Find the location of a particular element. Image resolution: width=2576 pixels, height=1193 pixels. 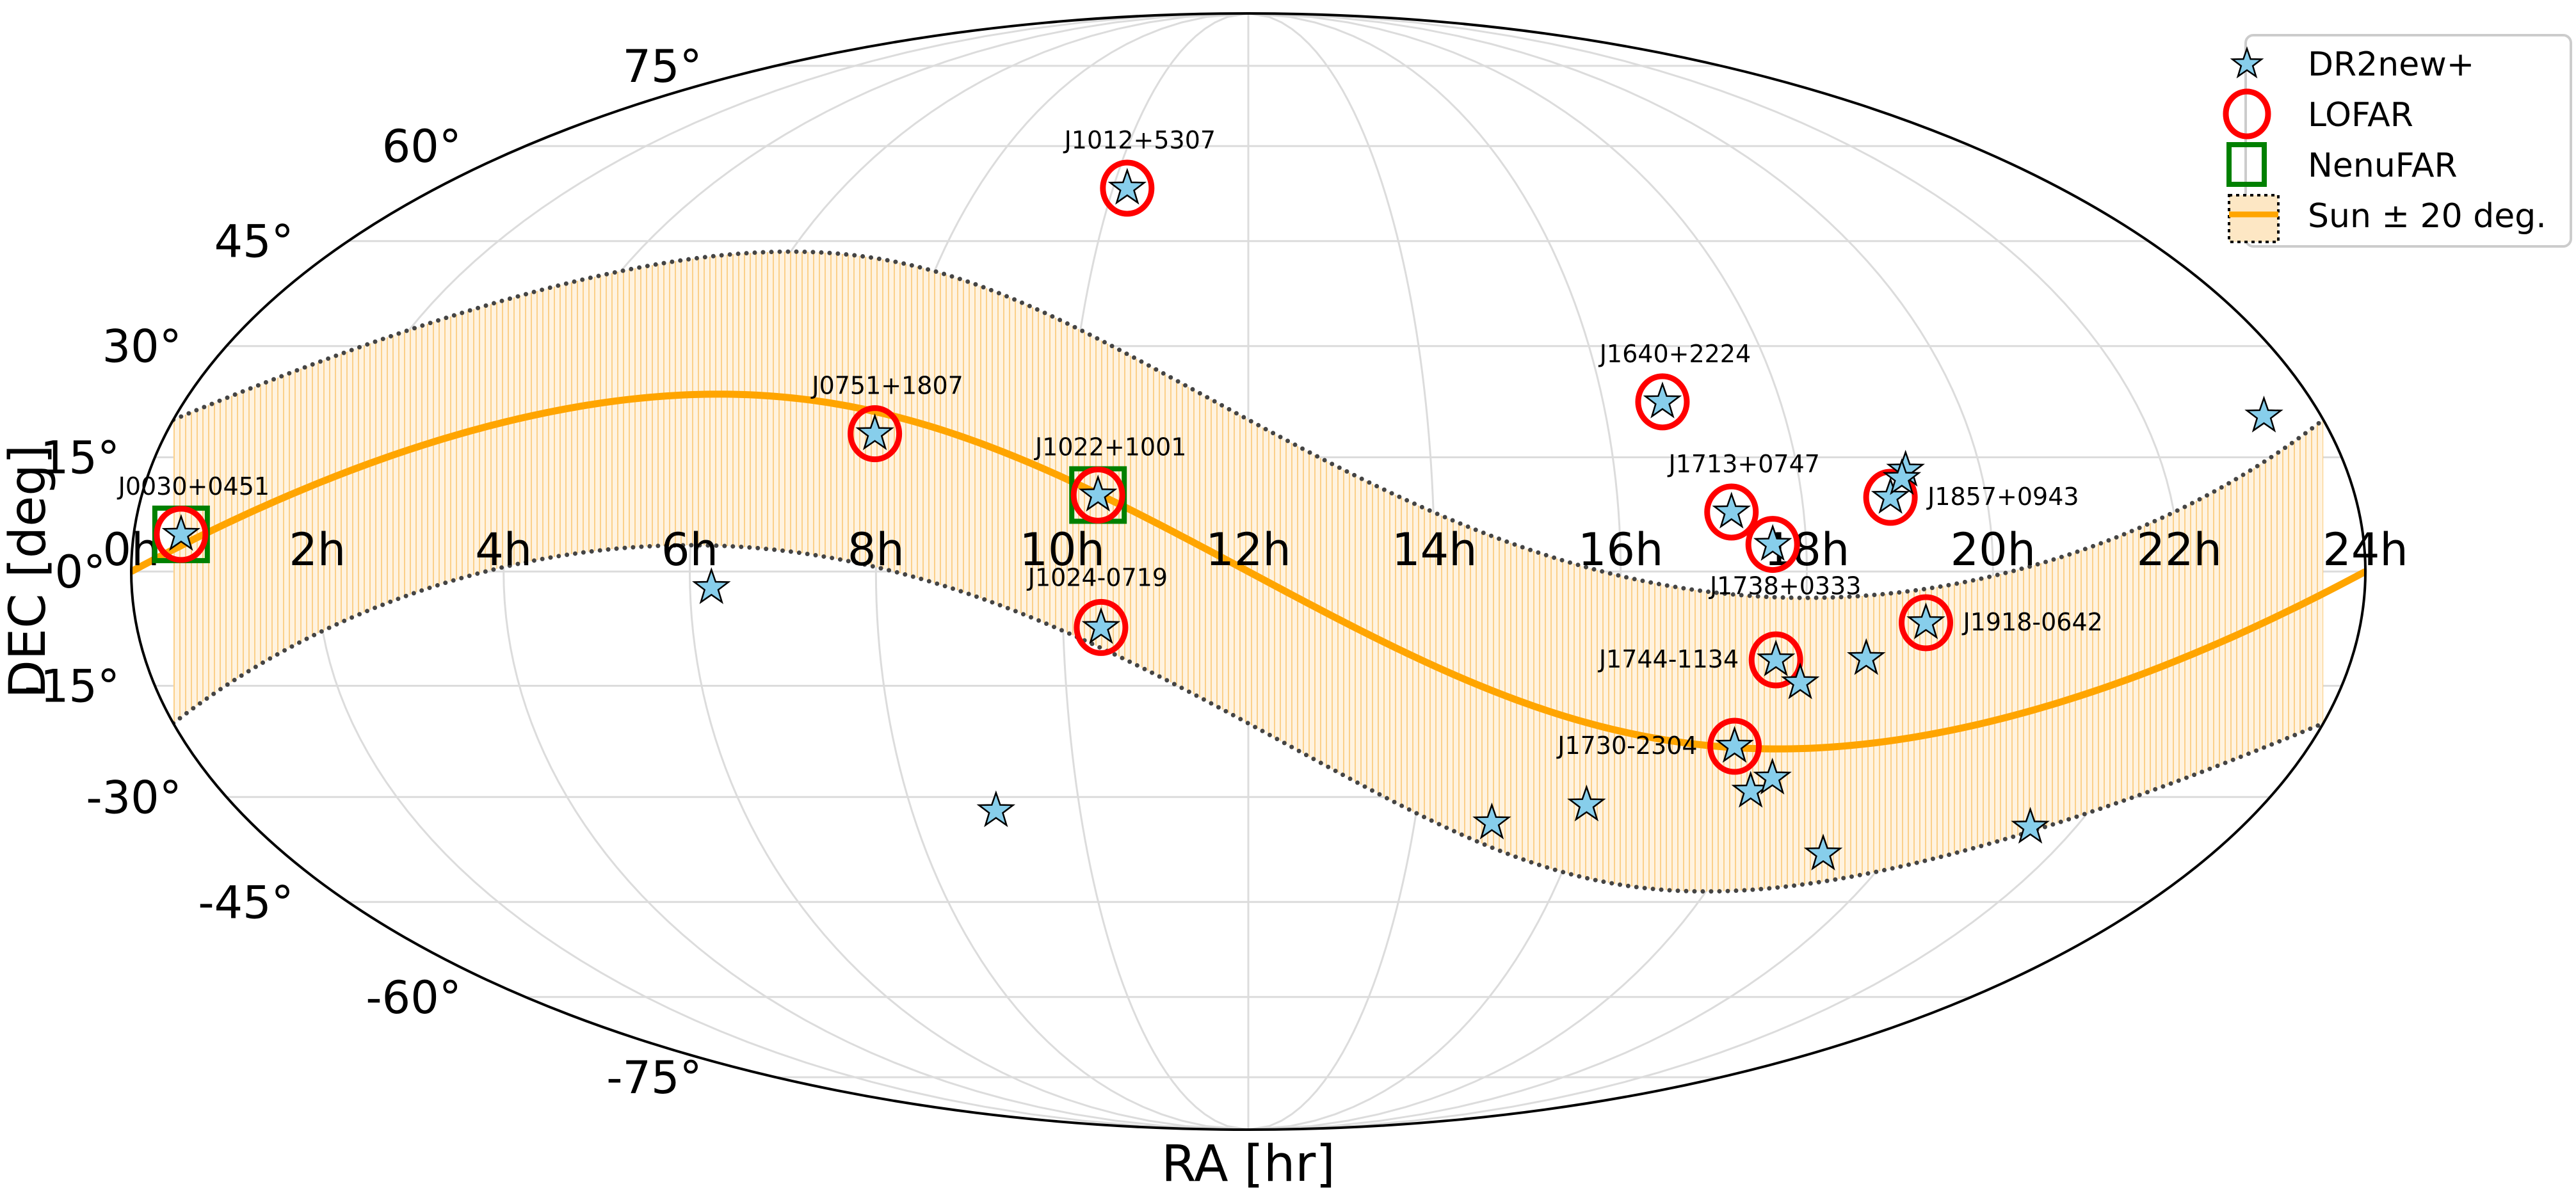

x-axis-label: RA [hr] is located at coordinates (1248, 1164).